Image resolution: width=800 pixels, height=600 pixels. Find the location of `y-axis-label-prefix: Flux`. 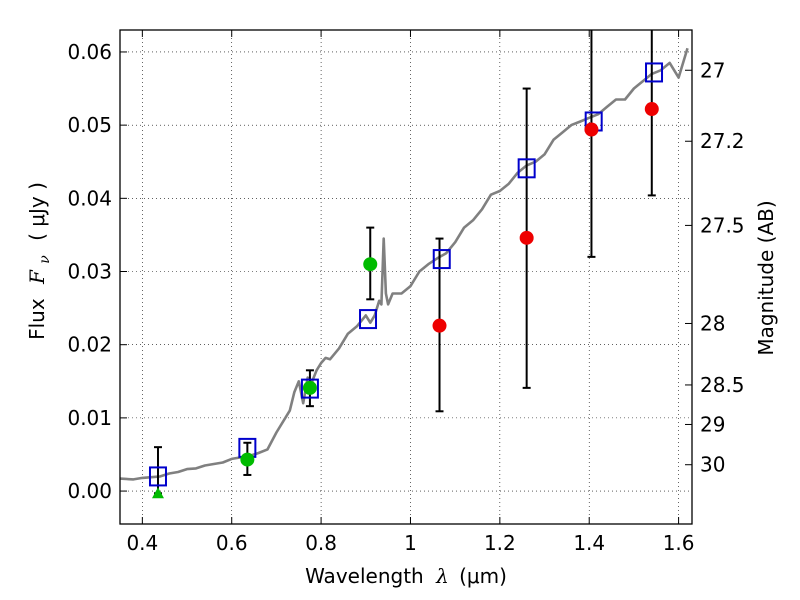

y-axis-label-prefix: Flux is located at coordinates (37, 319).